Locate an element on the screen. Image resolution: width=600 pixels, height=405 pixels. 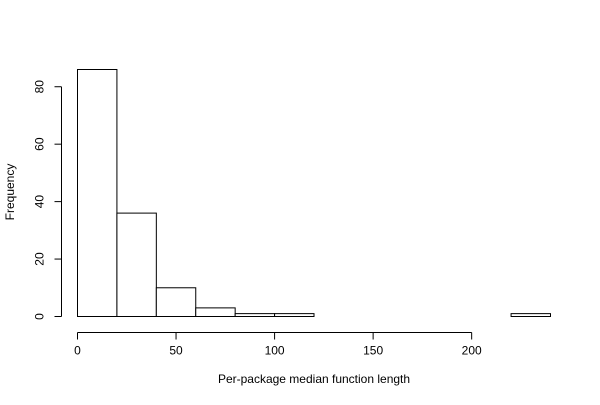
x-axis-title: Per-package median function length is located at coordinates (314, 379).